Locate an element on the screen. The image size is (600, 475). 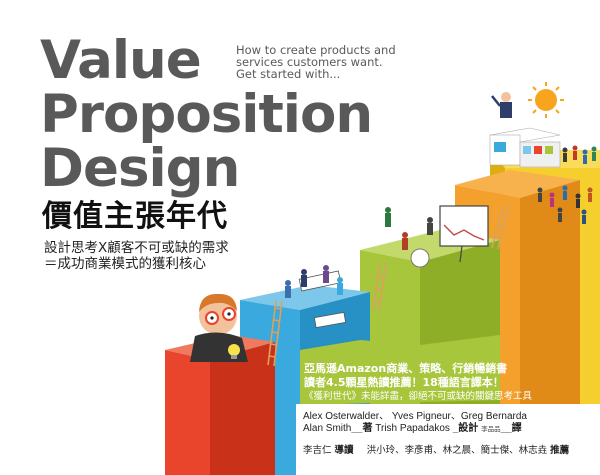
blurb-line: 亞馬遜Amazon商業、策略、行銷暢銷書 is located at coordinates (418, 369).